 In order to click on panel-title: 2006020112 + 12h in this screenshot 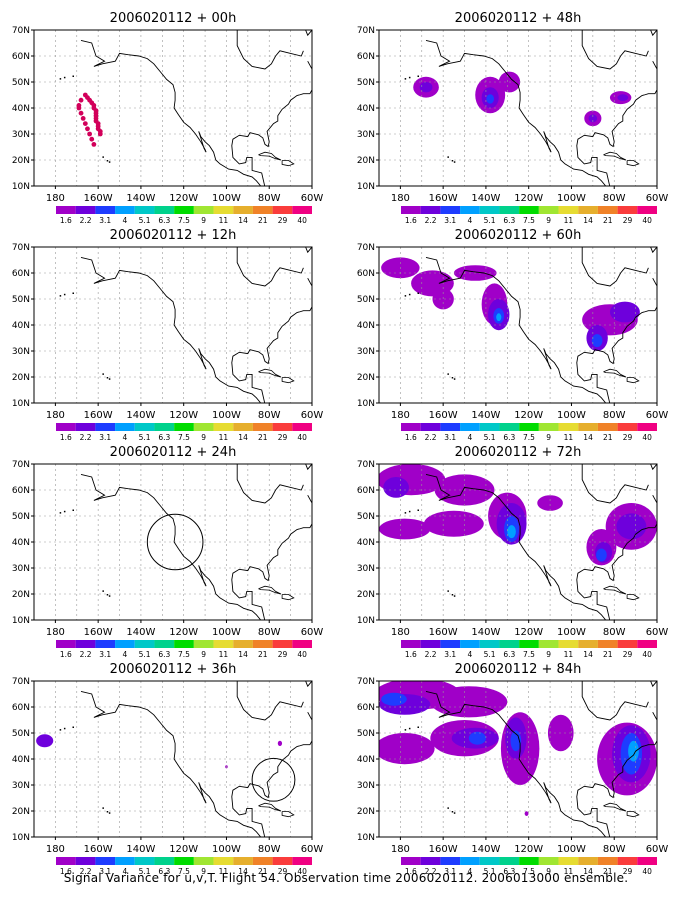, I will do `click(173, 235)`.